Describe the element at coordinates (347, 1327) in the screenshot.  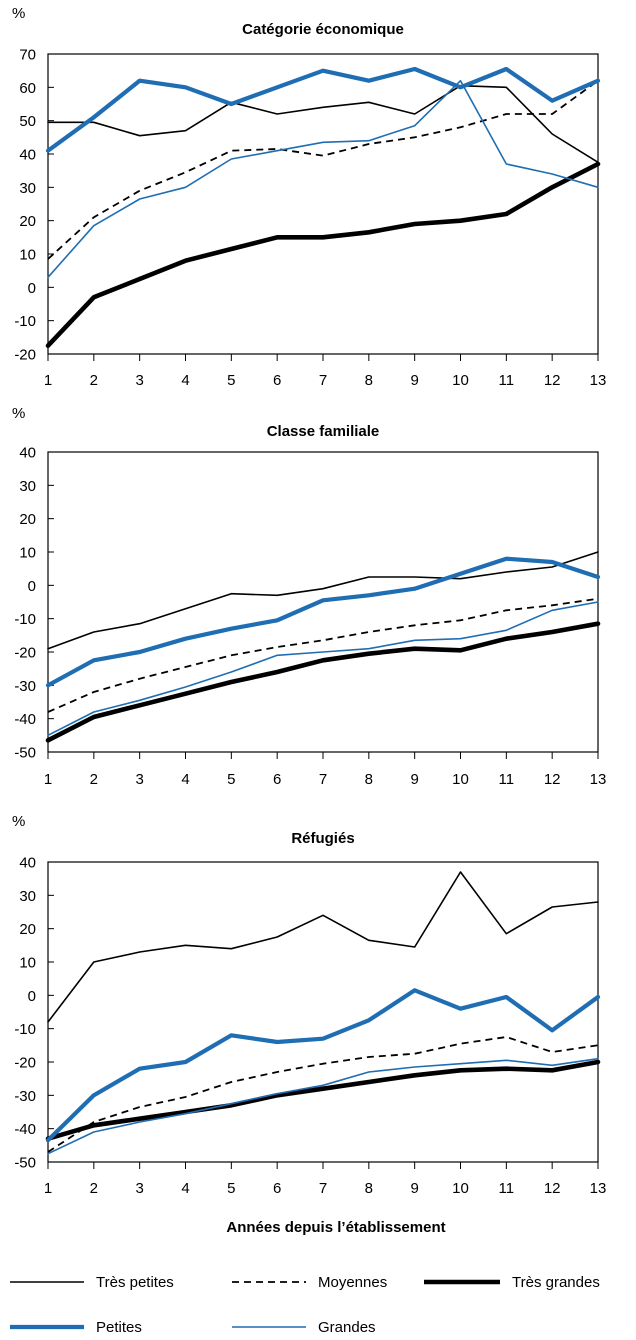
I see `legend-label-grandes: Grandes` at that location.